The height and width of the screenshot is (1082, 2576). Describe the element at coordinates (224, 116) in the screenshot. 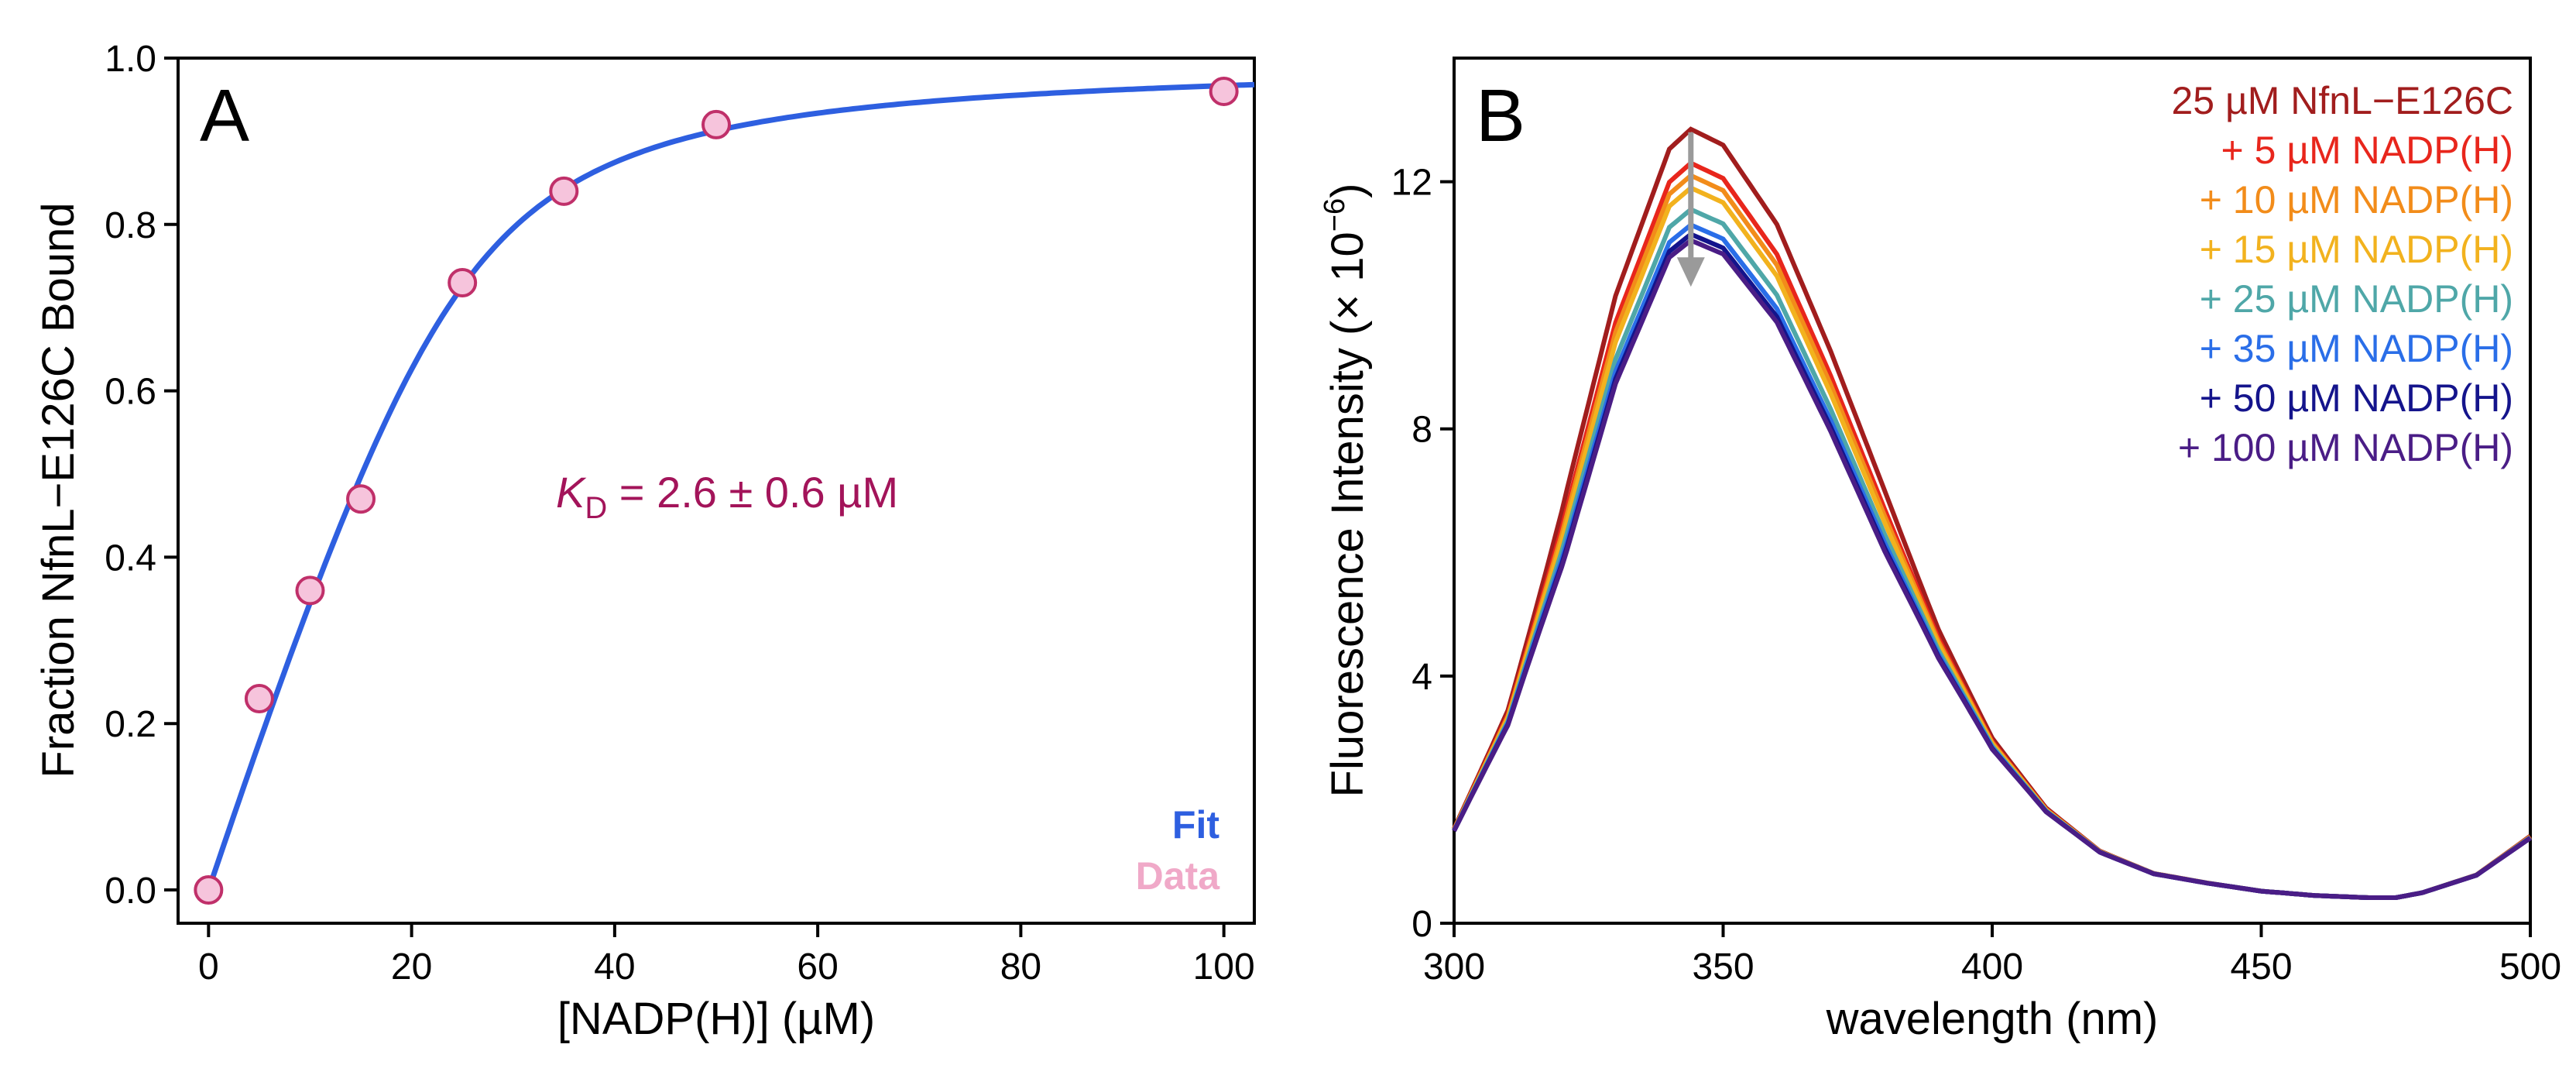

I see `panel-a-letter: A` at that location.